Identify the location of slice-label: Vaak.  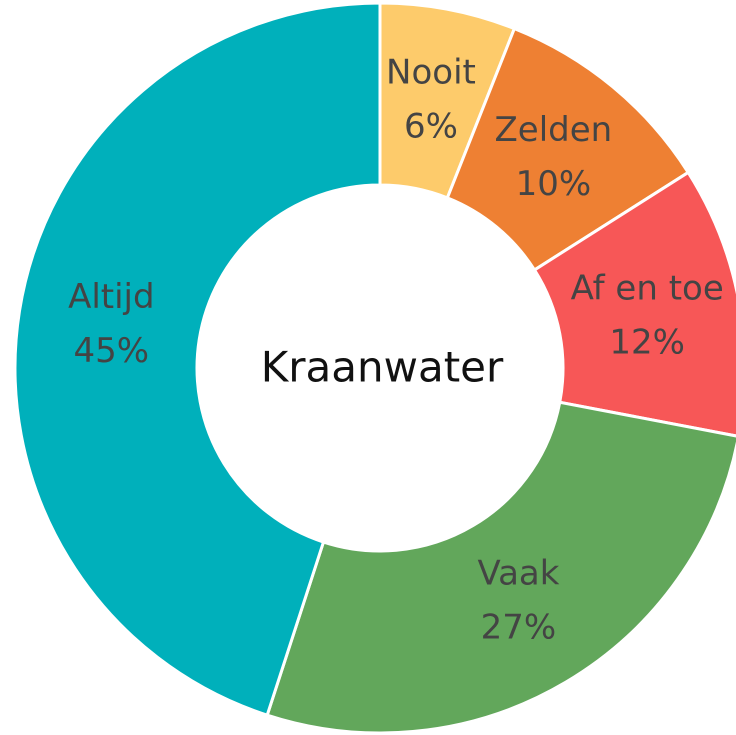
(518, 574).